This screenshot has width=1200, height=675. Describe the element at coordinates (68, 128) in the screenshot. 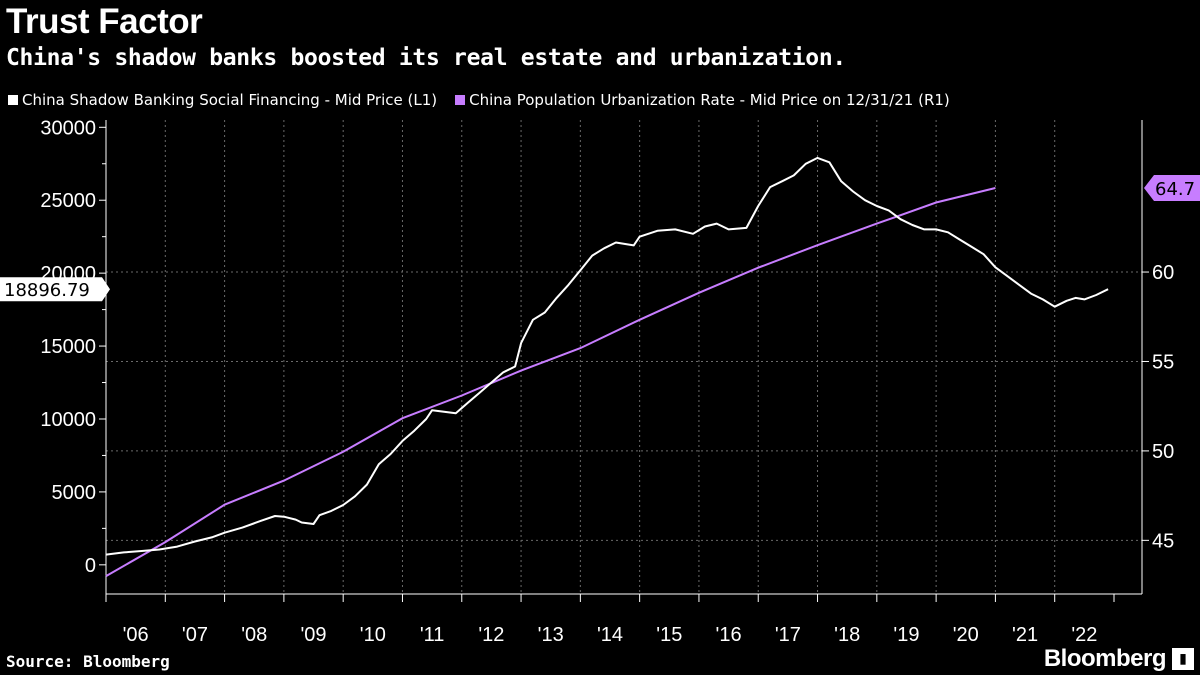

I see `y-left-tick-label: 30000` at that location.